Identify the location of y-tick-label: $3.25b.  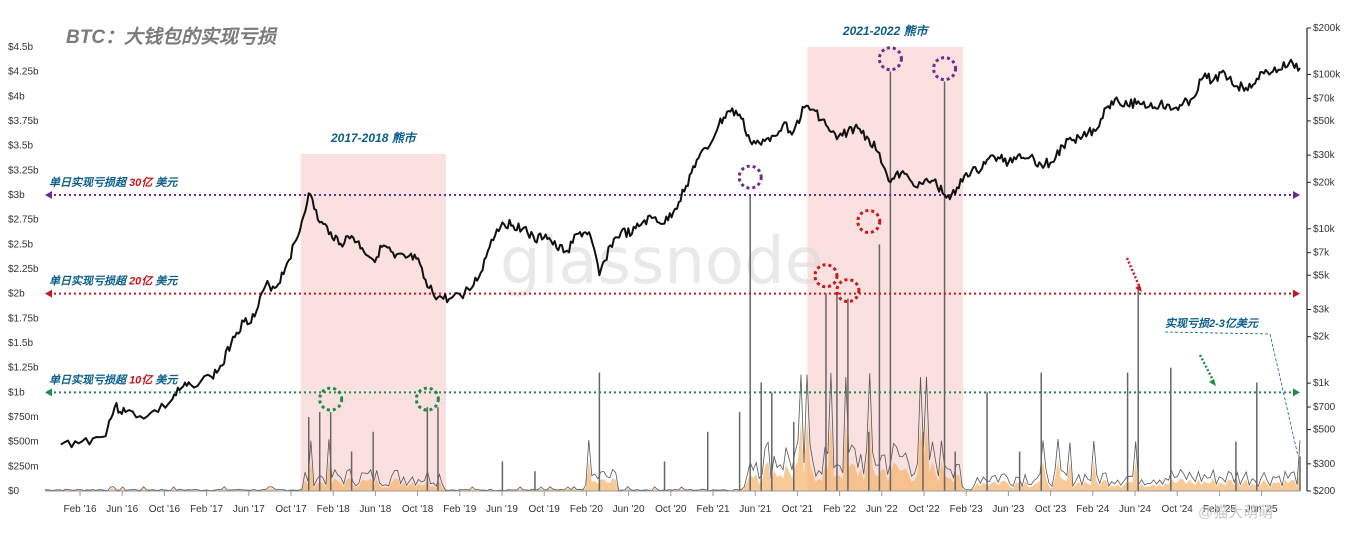
(23, 170).